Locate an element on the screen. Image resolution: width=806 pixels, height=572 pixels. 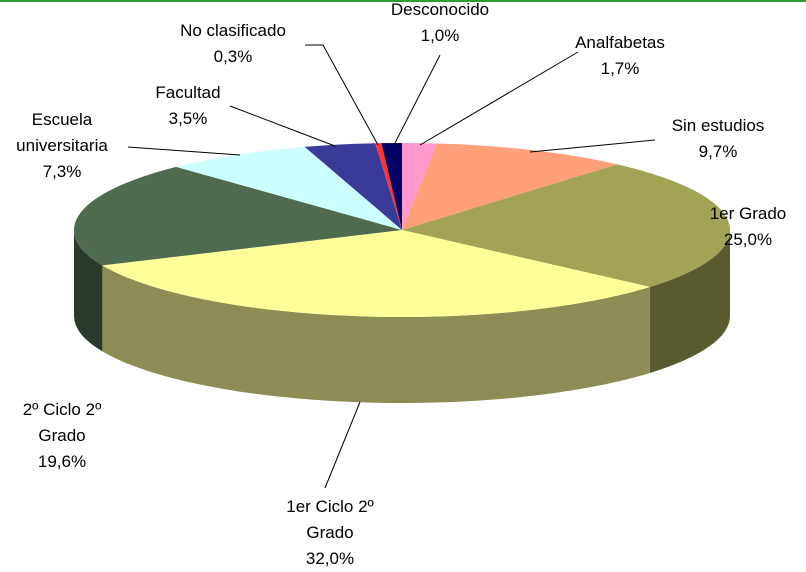
data-label: Desconocido 1,0% is located at coordinates (440, 24).